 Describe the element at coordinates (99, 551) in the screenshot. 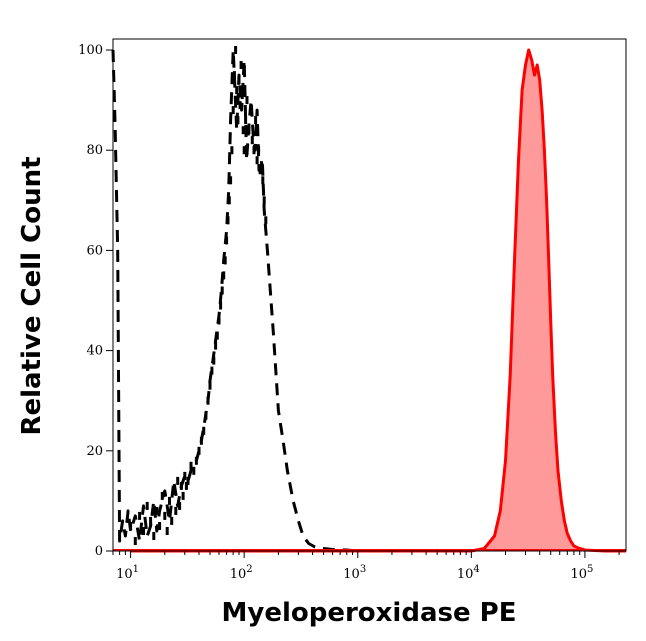

I see `y-tick-label: 0` at that location.